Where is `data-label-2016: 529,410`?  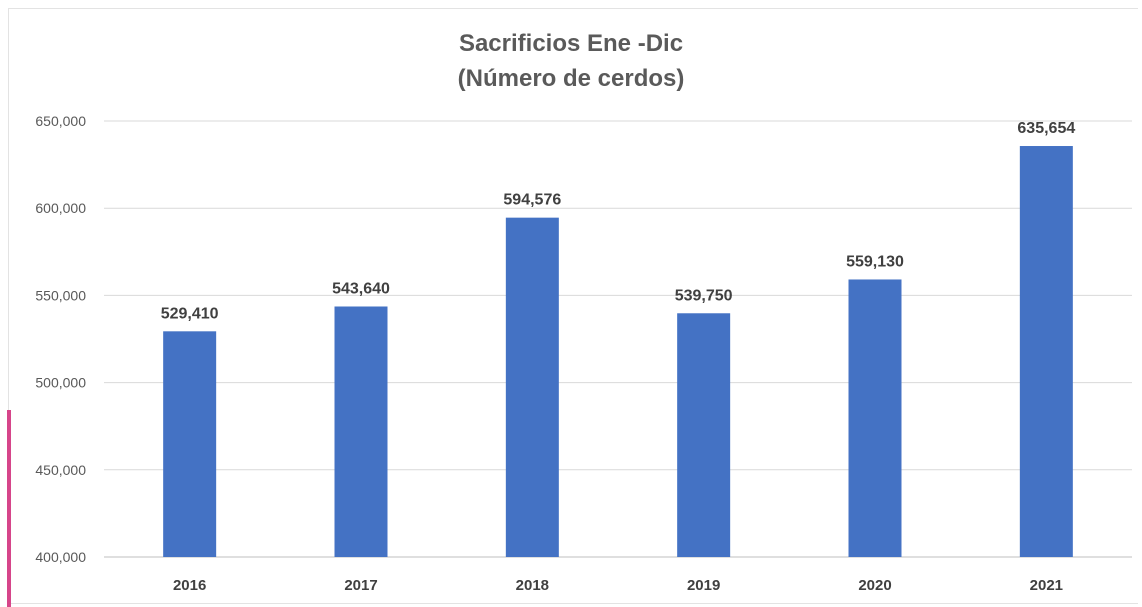 data-label-2016: 529,410 is located at coordinates (190, 313).